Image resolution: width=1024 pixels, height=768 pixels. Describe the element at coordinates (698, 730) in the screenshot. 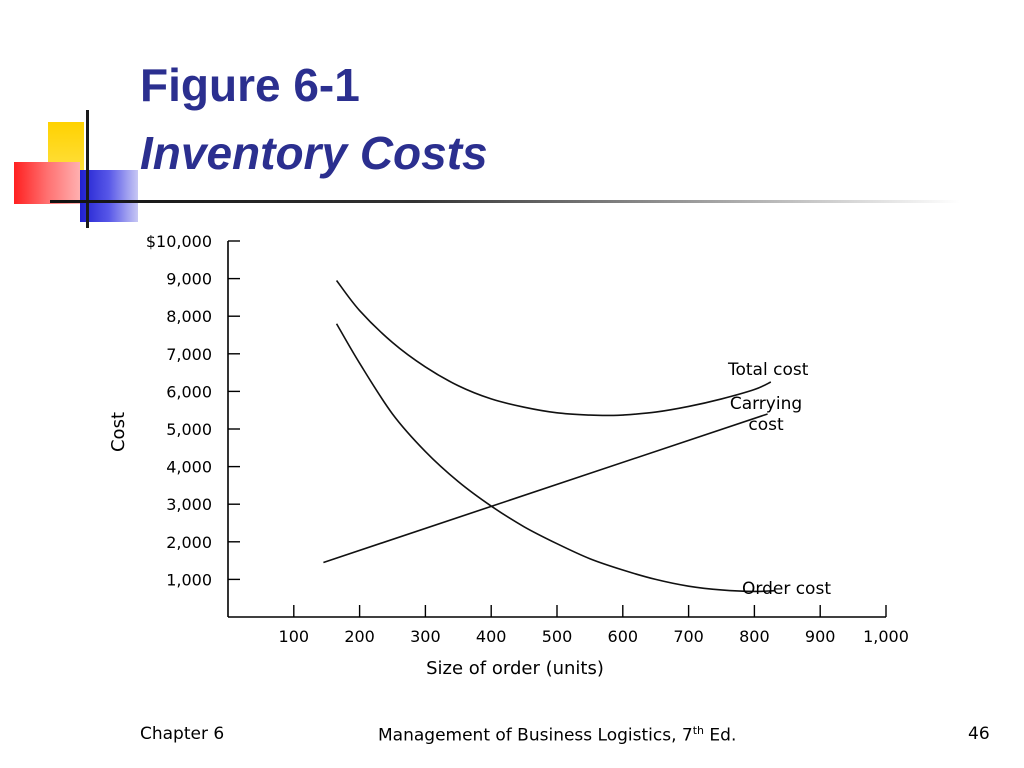

I see `footer-book-title-sup: th` at that location.